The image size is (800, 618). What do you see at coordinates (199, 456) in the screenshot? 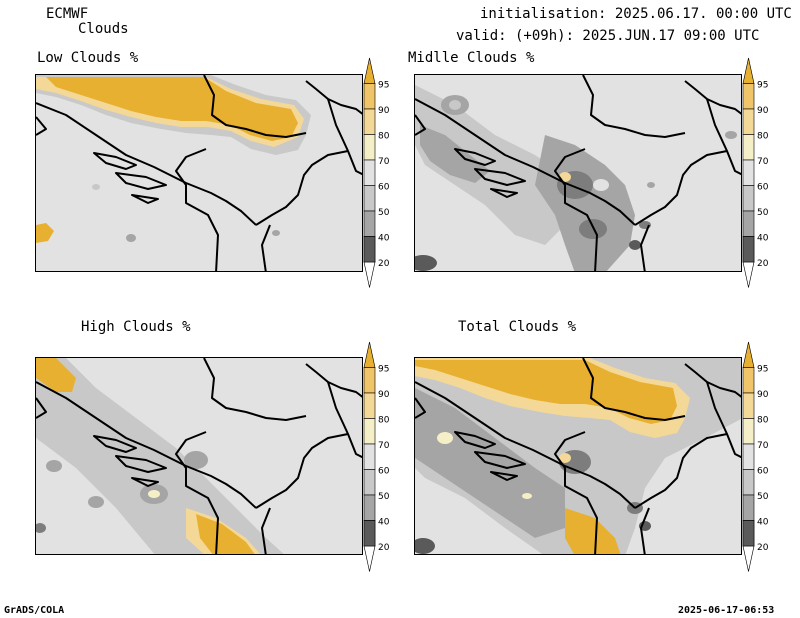
I see `high-clouds-map` at bounding box center [199, 456].